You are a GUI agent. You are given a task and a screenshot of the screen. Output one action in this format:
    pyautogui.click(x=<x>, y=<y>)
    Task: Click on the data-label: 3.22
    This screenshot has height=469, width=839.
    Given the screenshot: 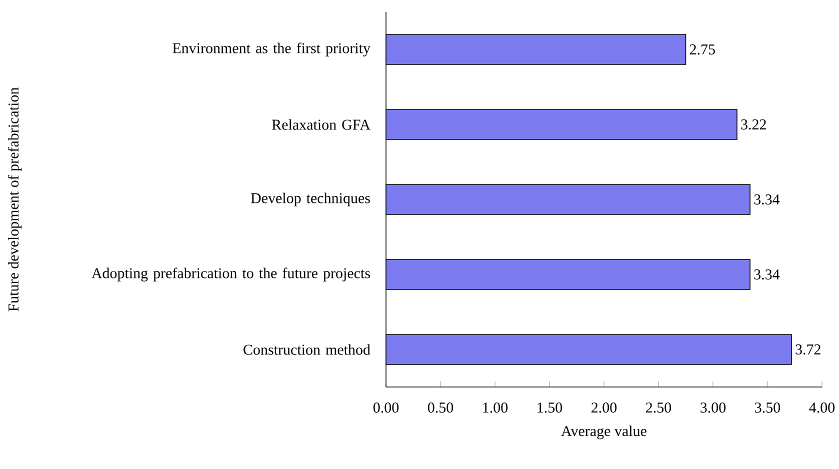 What is the action you would take?
    pyautogui.click(x=753, y=124)
    